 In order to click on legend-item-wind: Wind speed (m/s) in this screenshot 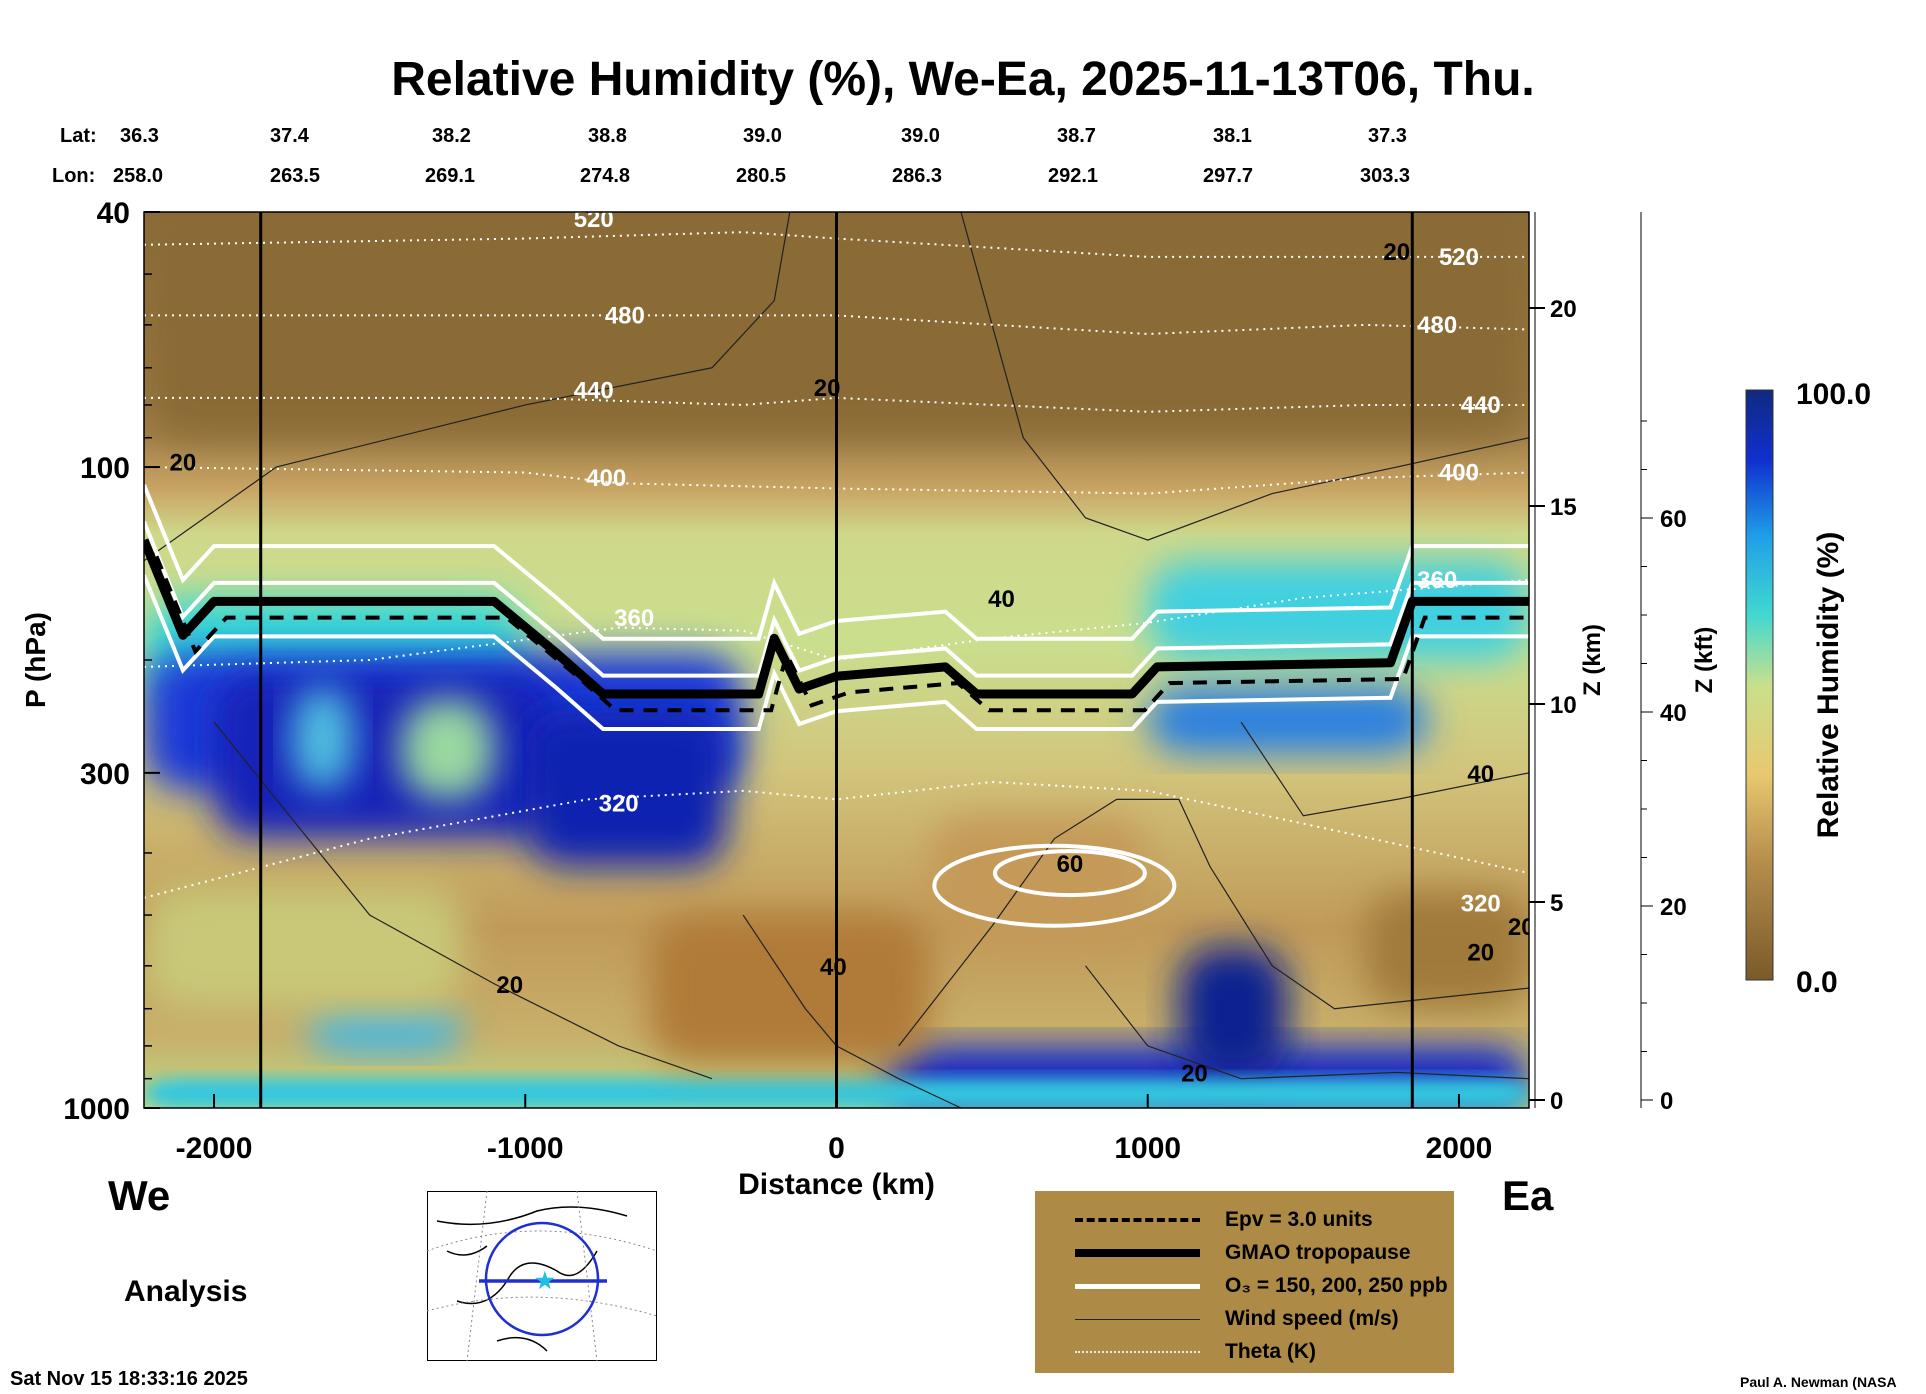, I will do `click(1237, 1319)`.